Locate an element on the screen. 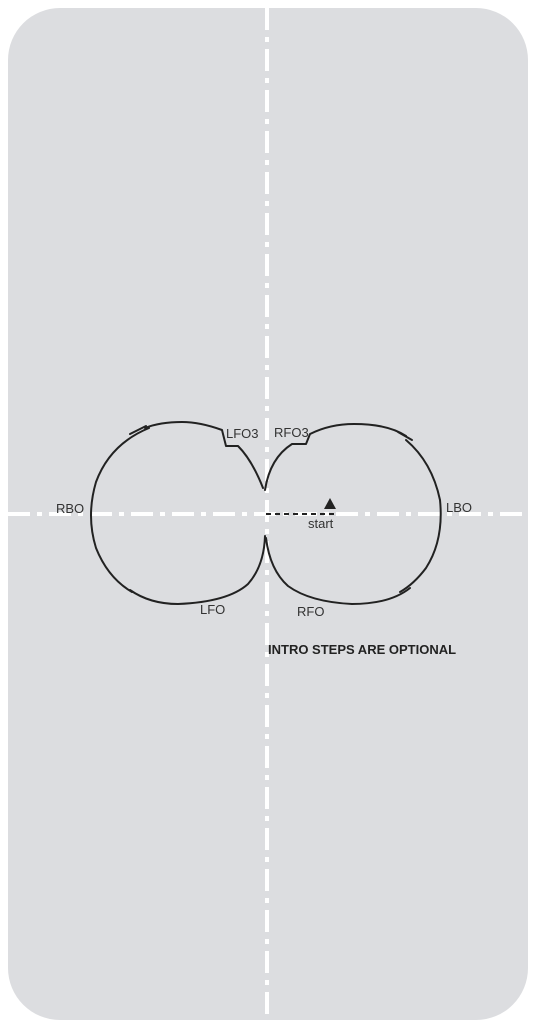  left-circle-tracing is located at coordinates (178, 513).